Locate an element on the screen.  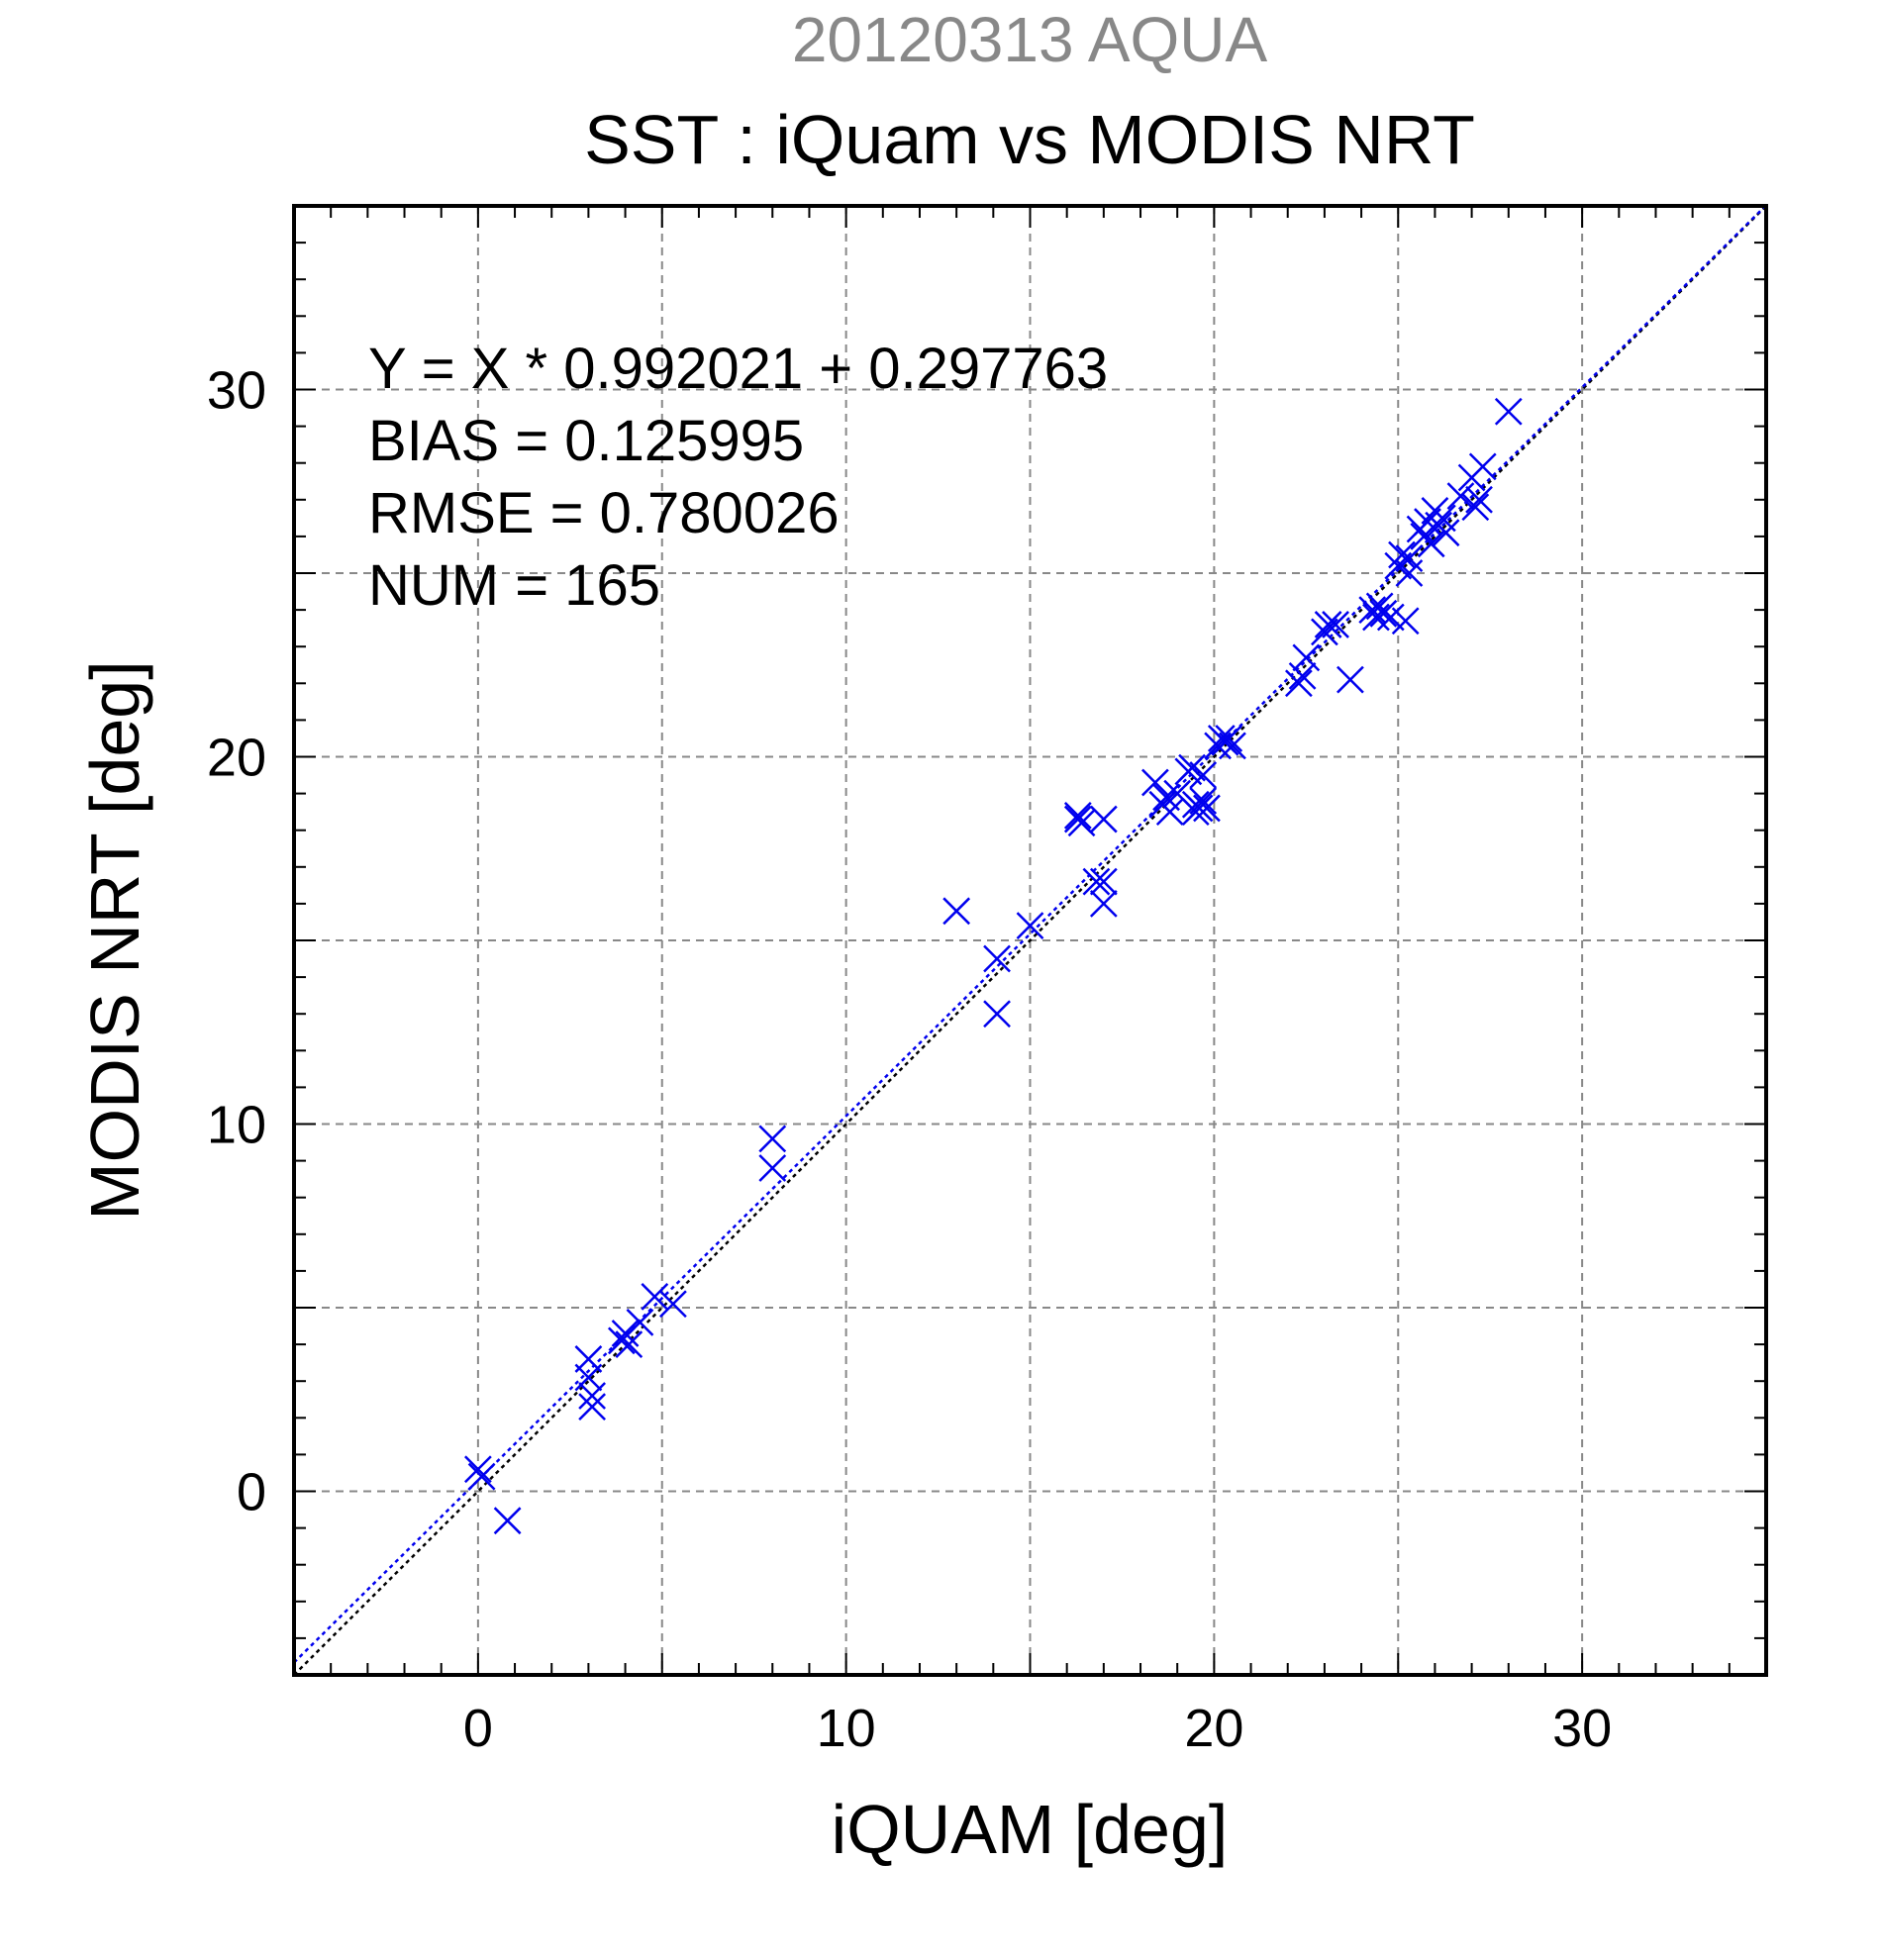
y-axis-label: MODIS NRT [deg] is located at coordinates (114, 940).